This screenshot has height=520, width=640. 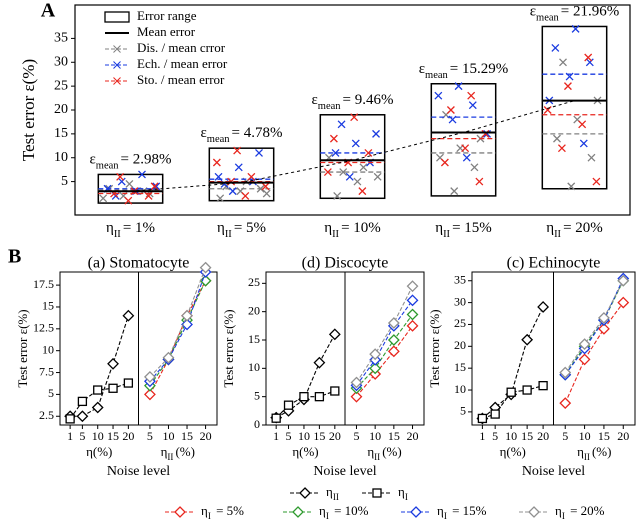 I want to click on error-range-box, so click(x=463, y=140).